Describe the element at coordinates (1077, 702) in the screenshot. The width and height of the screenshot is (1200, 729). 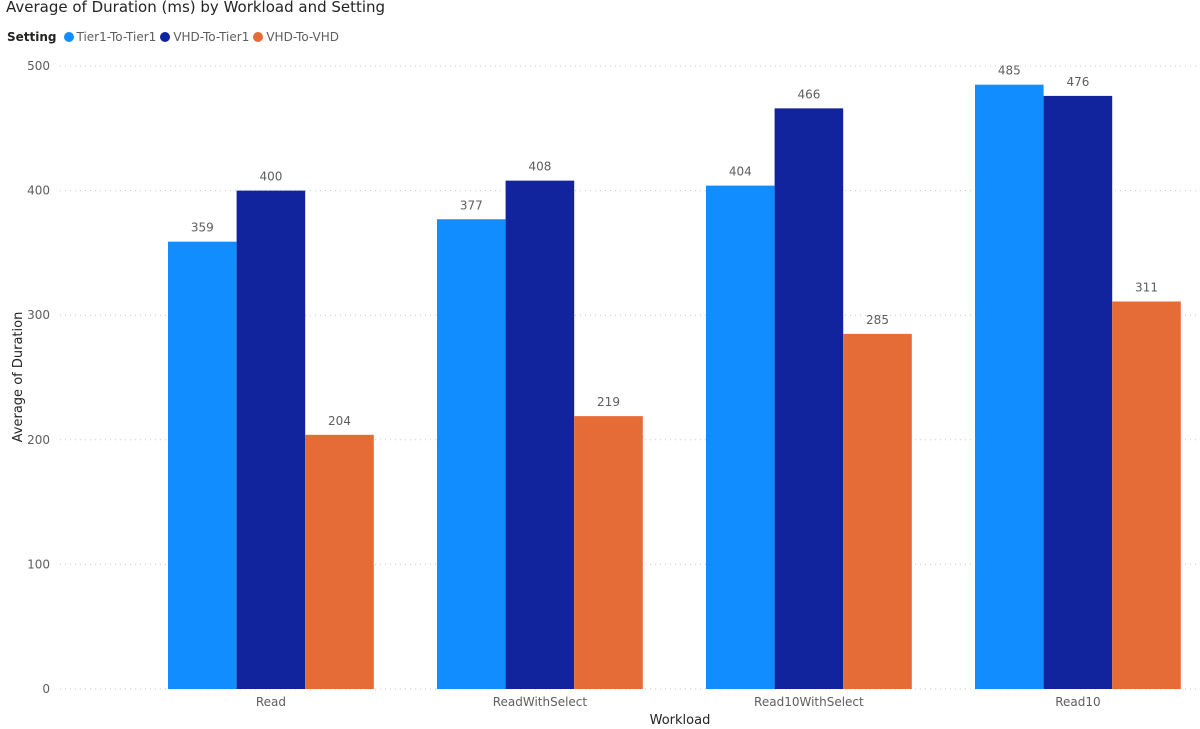
I see `x-tick-label: Read10` at that location.